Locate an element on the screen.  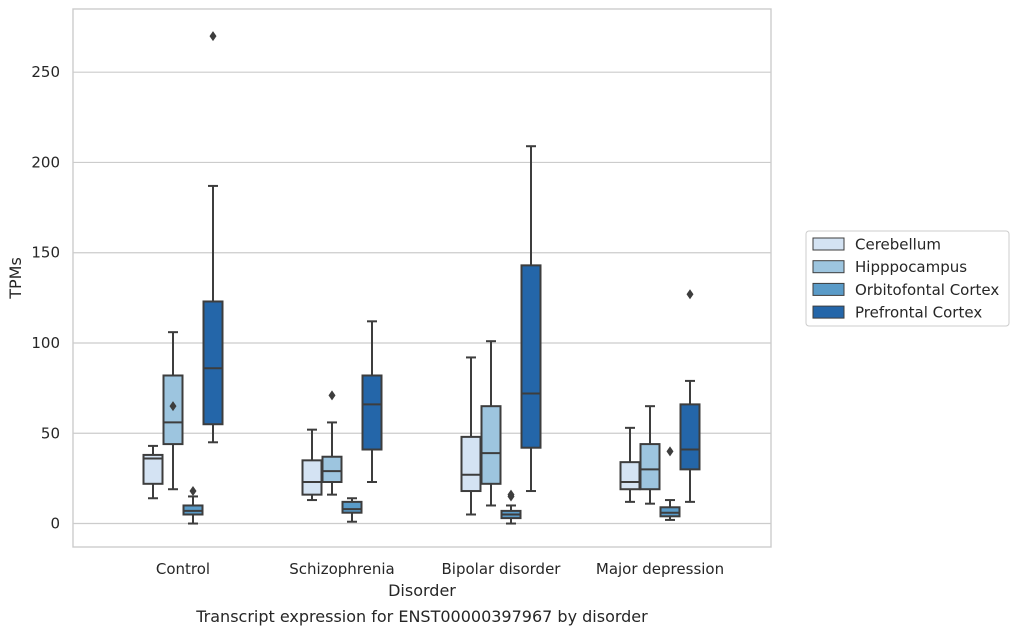
legend-frame is located at coordinates (907, 278).